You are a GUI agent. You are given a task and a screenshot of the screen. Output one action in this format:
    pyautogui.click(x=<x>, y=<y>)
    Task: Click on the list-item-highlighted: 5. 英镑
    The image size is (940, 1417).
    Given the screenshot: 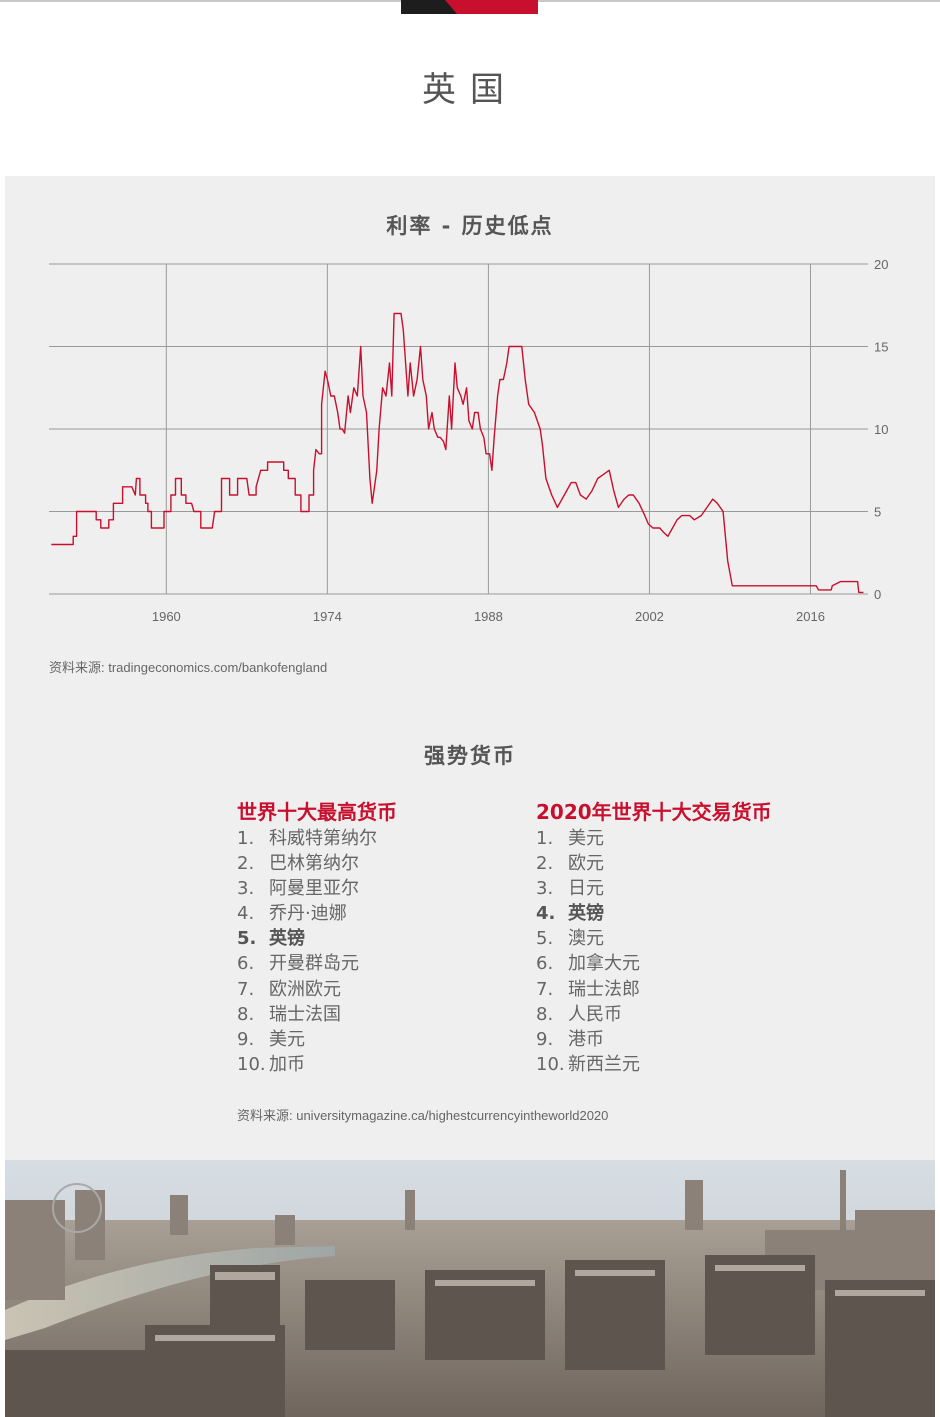 What is the action you would take?
    pyautogui.click(x=271, y=939)
    